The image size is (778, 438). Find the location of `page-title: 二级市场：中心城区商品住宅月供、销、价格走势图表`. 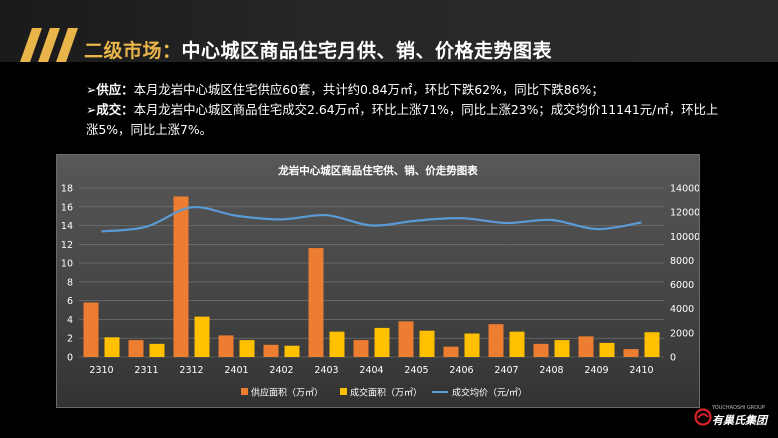

page-title: 二级市场：中心城区商品住宅月供、销、价格走势图表 is located at coordinates (318, 49).